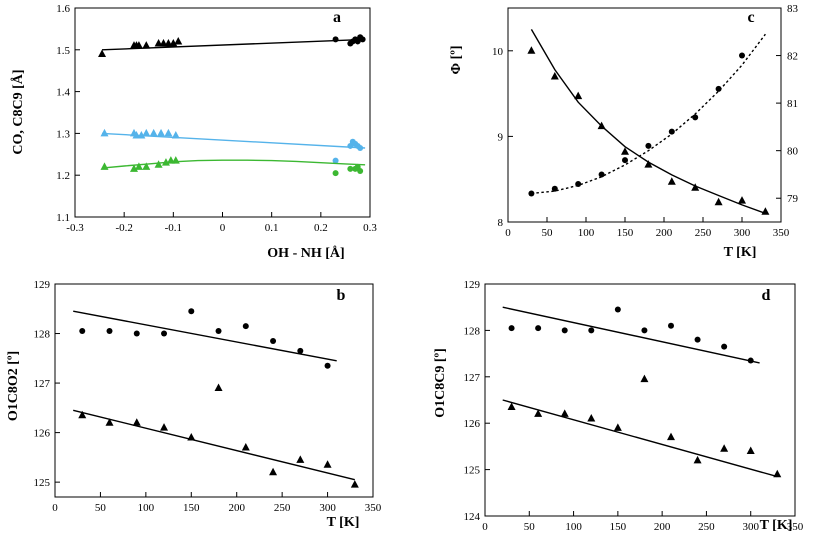 Image resolution: width=817 pixels, height=536 pixels. Describe the element at coordinates (750, 17) in the screenshot. I see `panel-label: c` at that location.